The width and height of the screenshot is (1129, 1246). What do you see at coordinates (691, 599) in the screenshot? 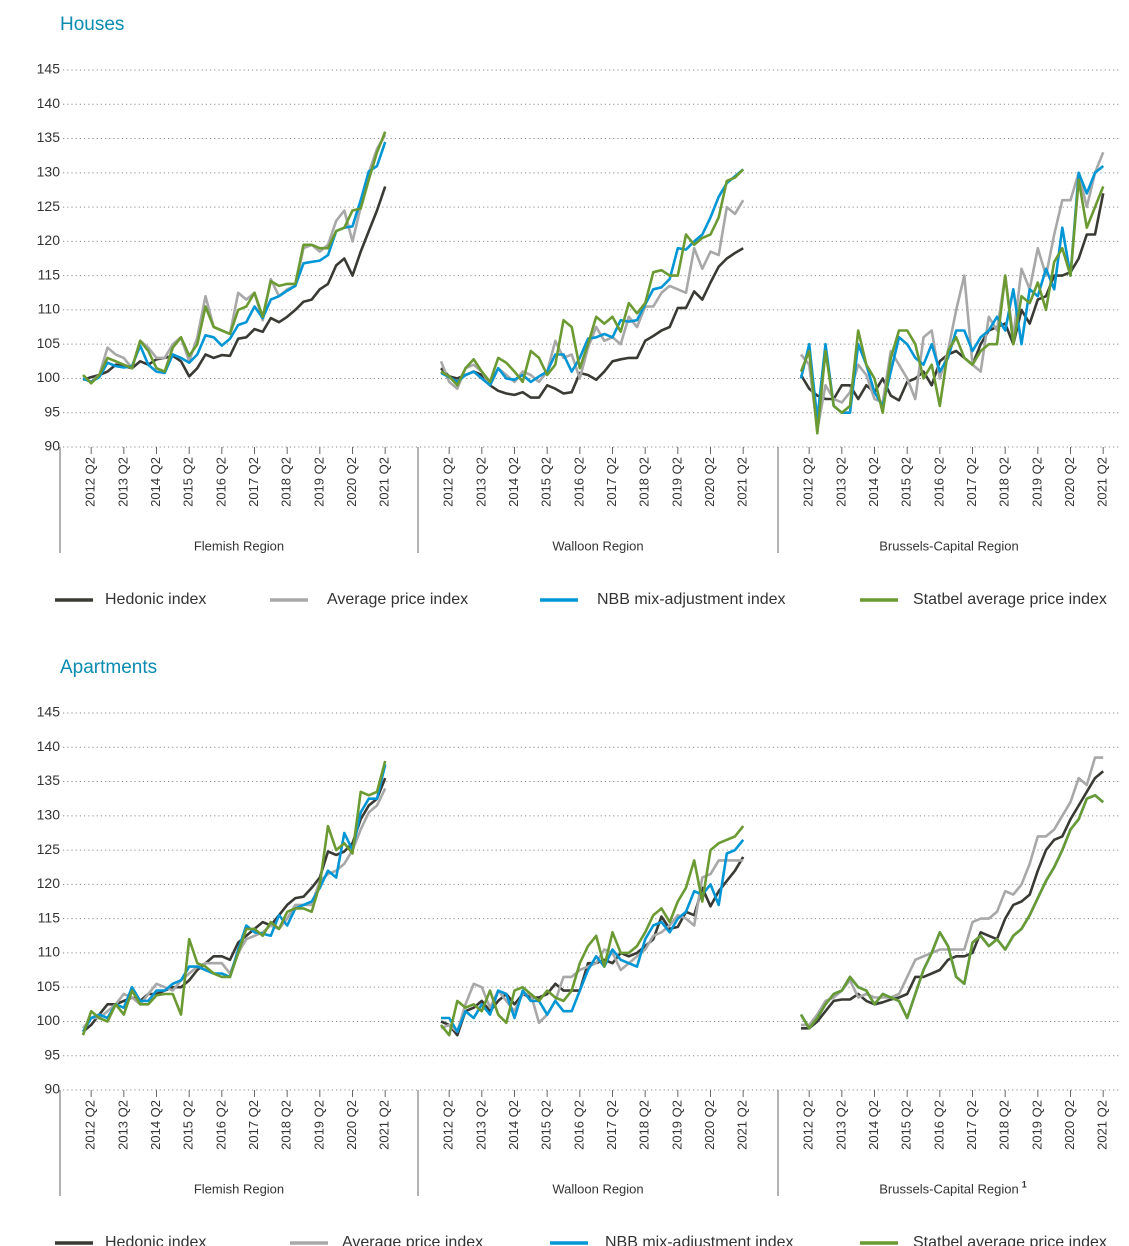
I see `legend-label: NBB mix-adjustment index` at bounding box center [691, 599].